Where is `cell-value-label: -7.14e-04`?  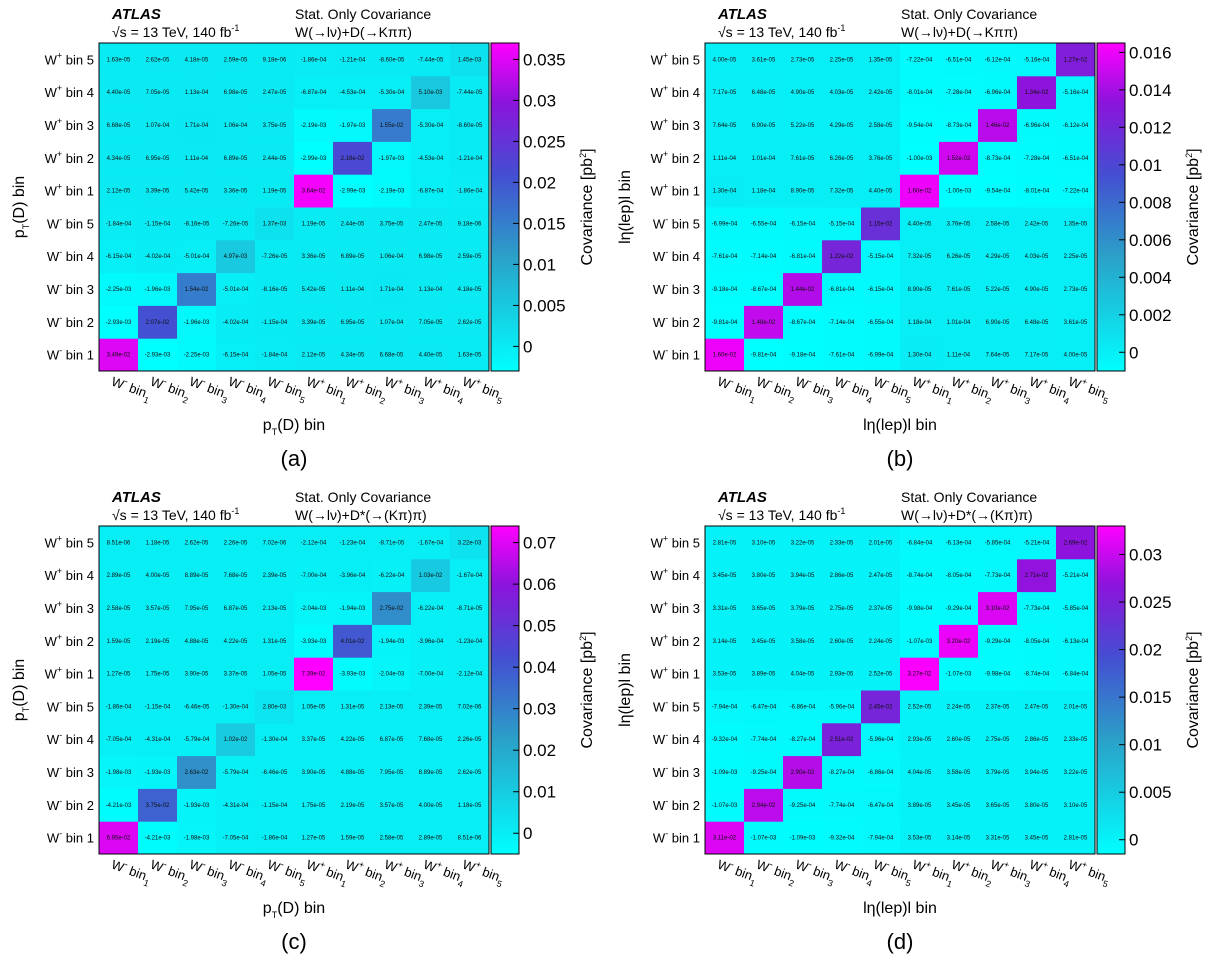 cell-value-label: -7.14e-04 is located at coordinates (764, 257).